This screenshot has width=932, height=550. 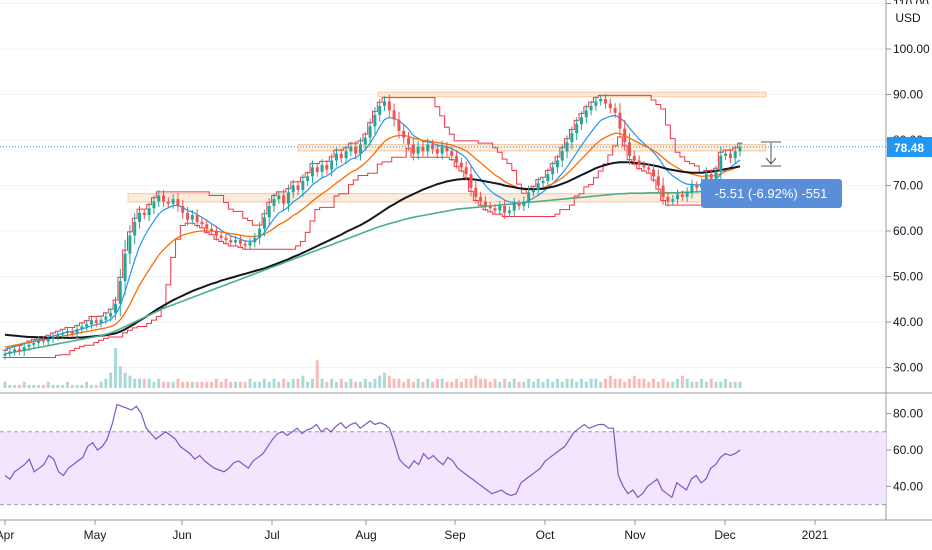 I want to click on measure-tool: -5.51 (-6.92%) -551, so click(x=771, y=174).